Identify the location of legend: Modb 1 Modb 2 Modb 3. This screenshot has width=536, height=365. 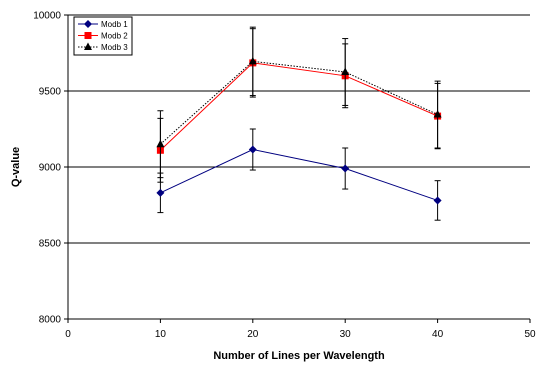
(103, 36).